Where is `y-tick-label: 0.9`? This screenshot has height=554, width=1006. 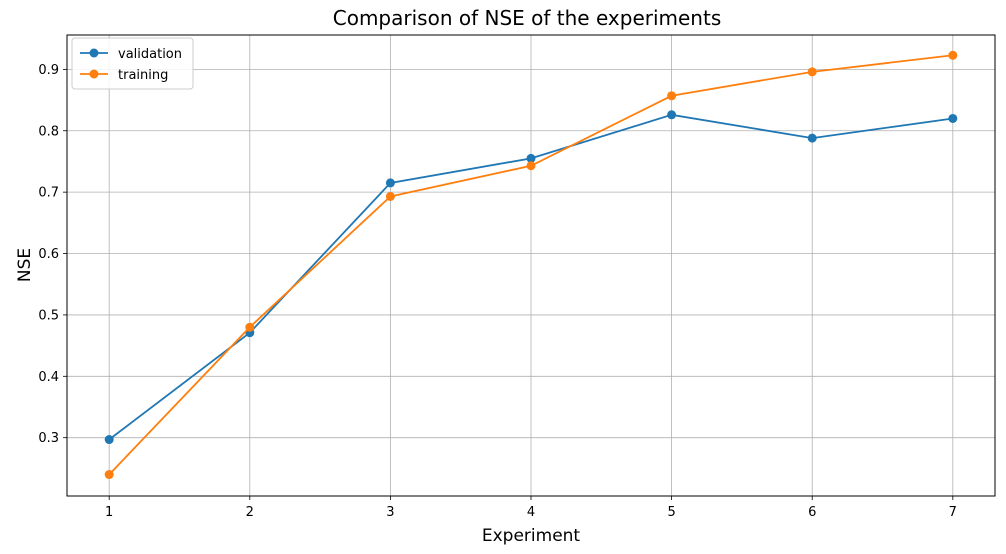
y-tick-label: 0.9 is located at coordinates (48, 70).